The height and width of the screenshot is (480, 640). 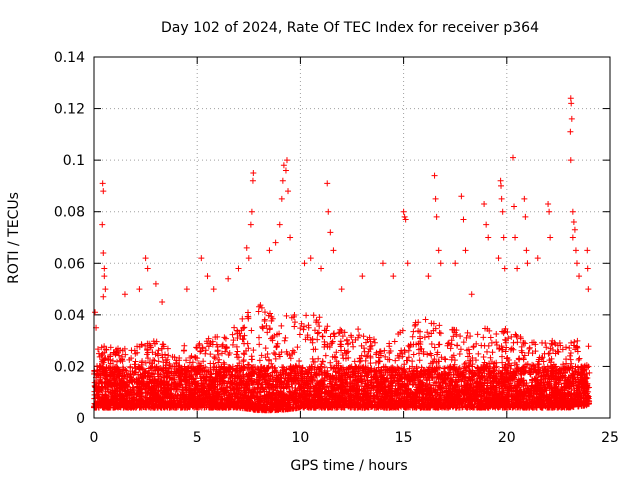 What do you see at coordinates (507, 438) in the screenshot?
I see `x-tick-label: 20` at bounding box center [507, 438].